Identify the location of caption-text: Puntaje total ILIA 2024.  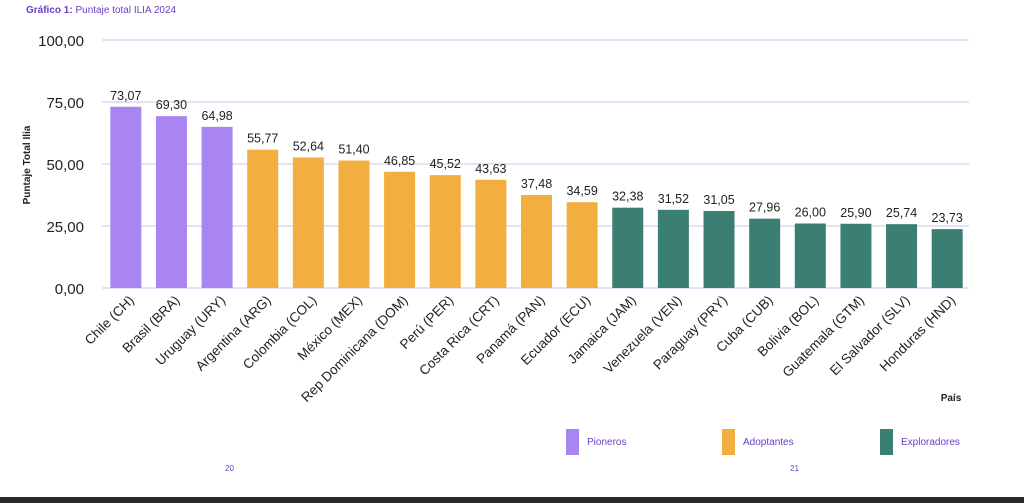
(126, 10).